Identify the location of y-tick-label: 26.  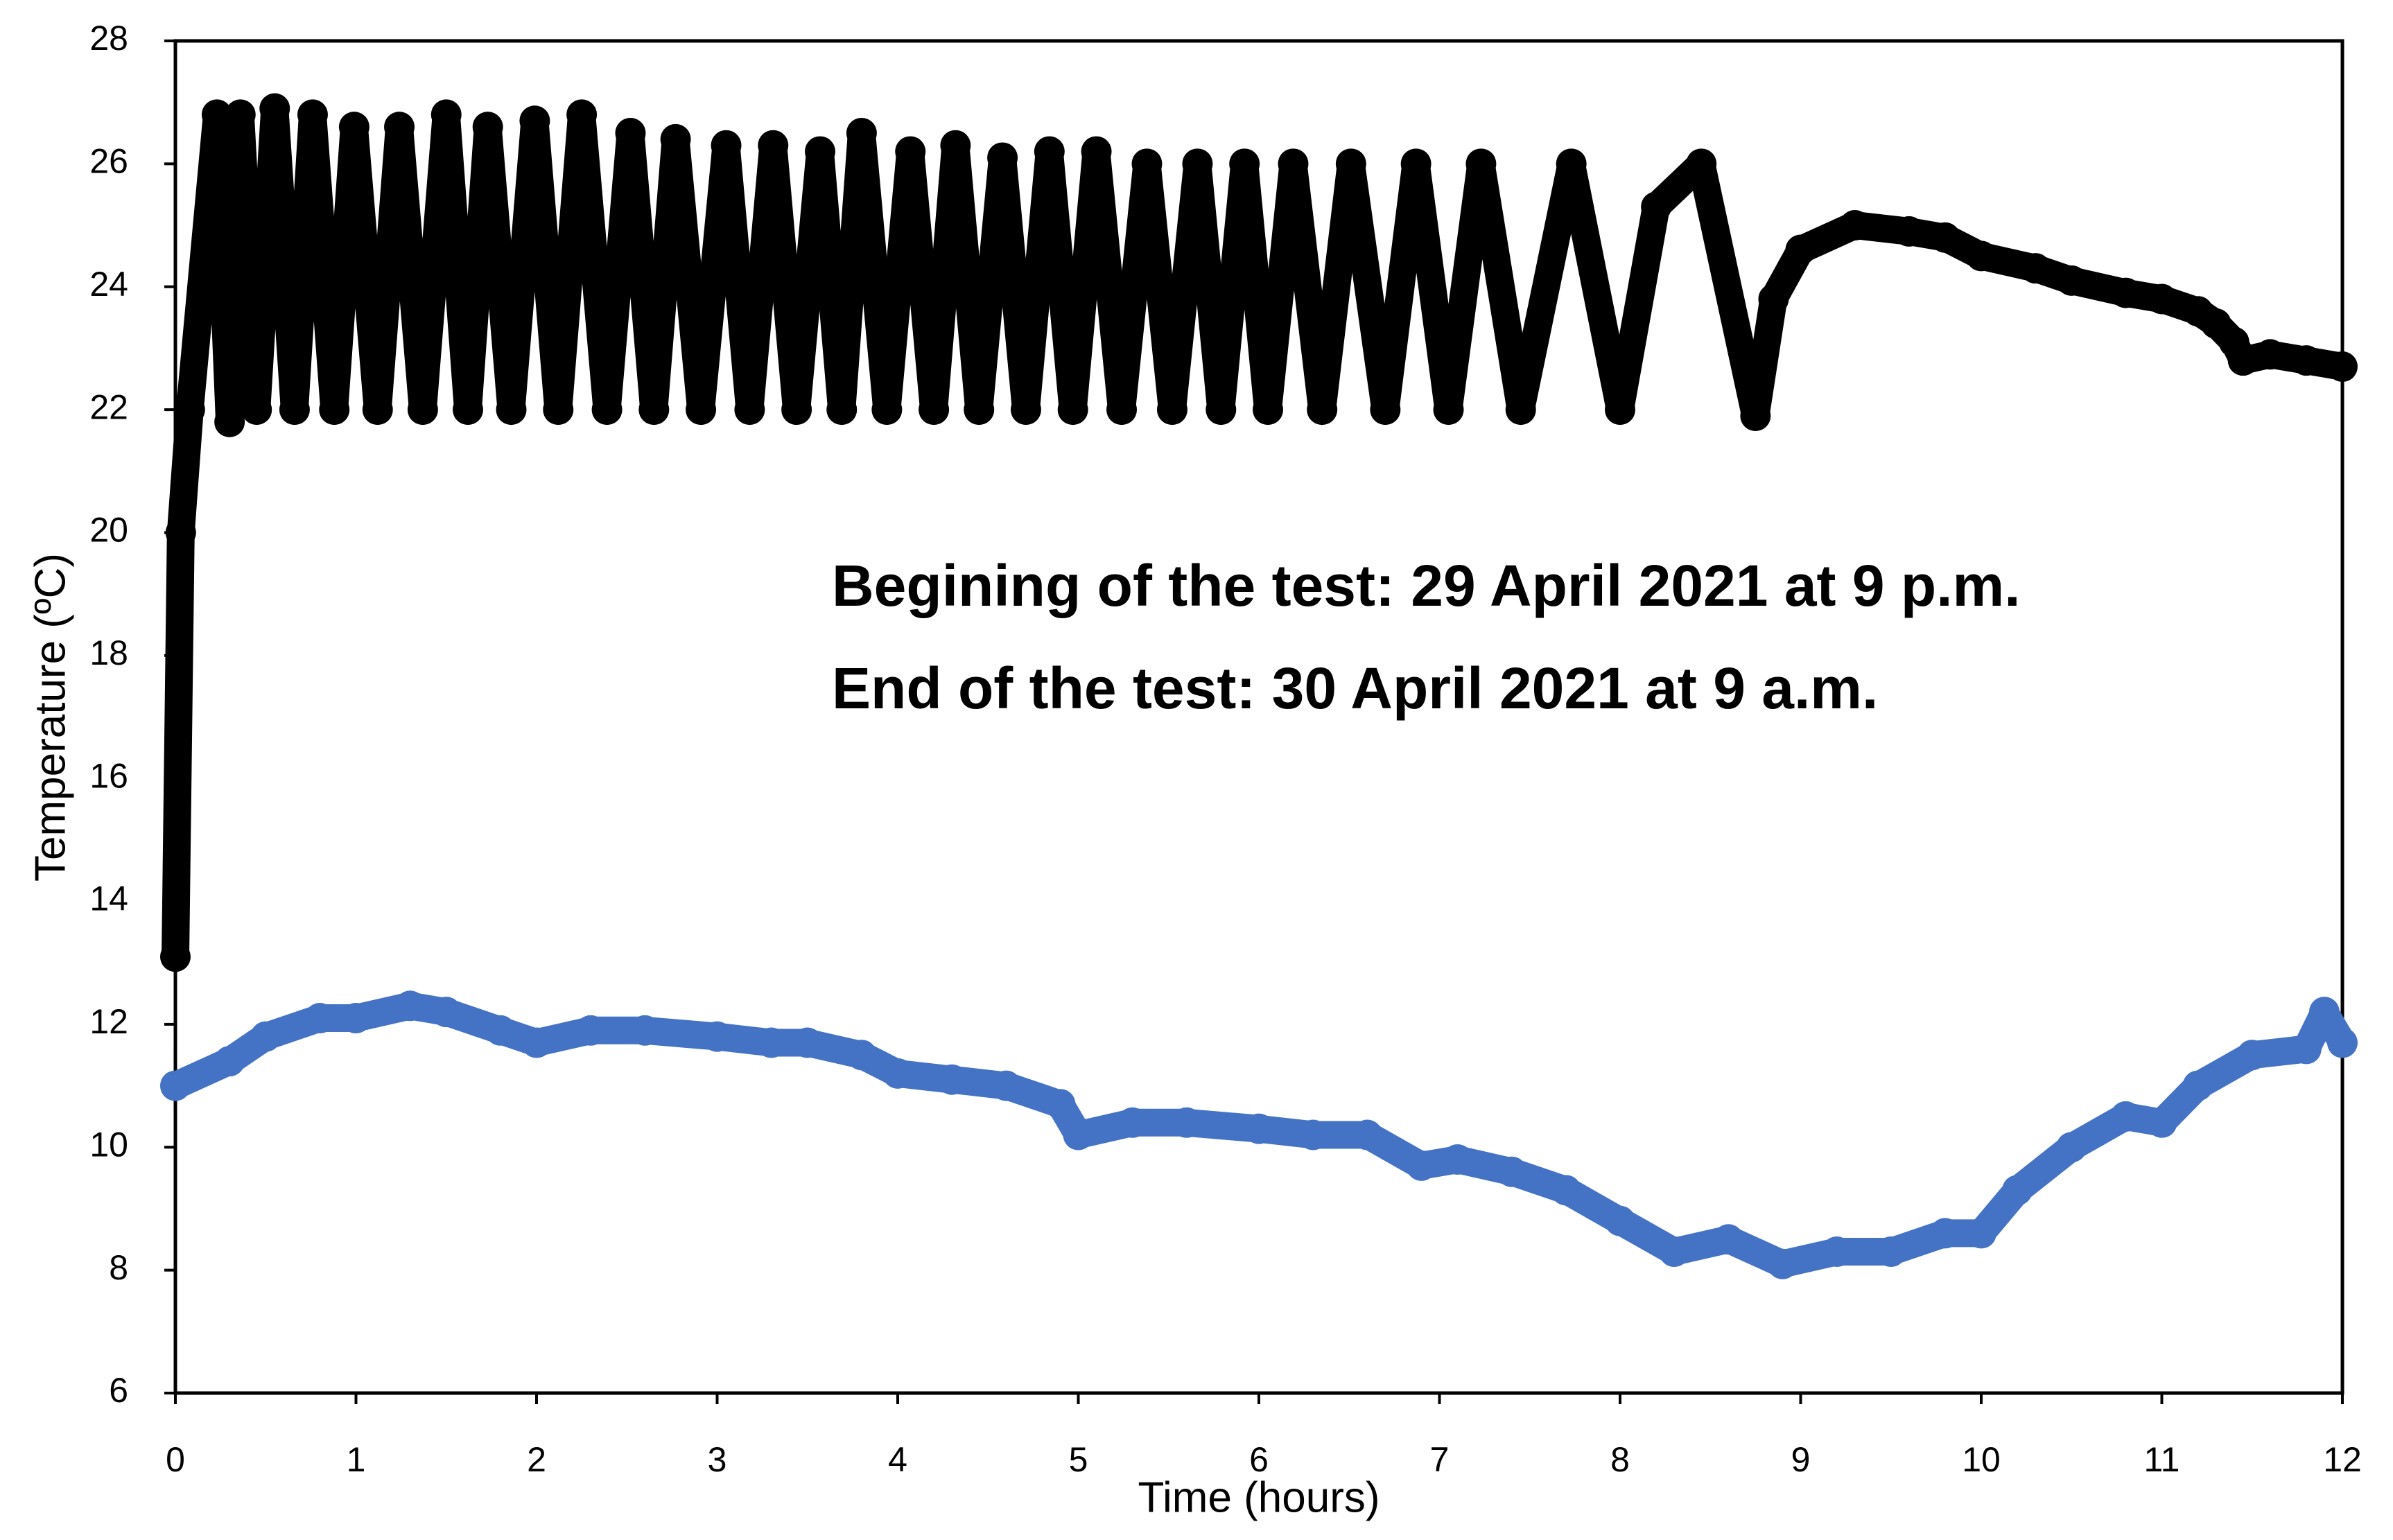
(108, 161).